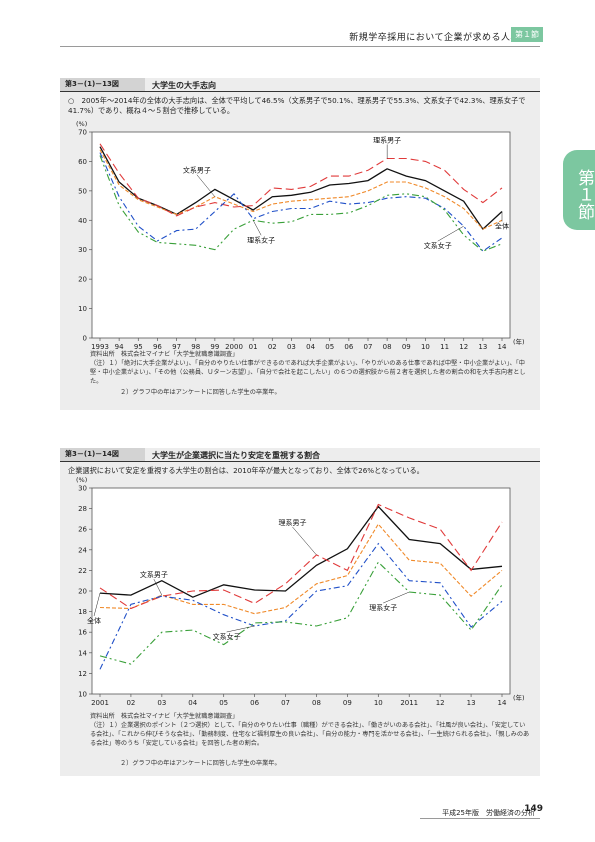 The width and height of the screenshot is (595, 842). I want to click on x-tick-label: 2001, so click(100, 703).